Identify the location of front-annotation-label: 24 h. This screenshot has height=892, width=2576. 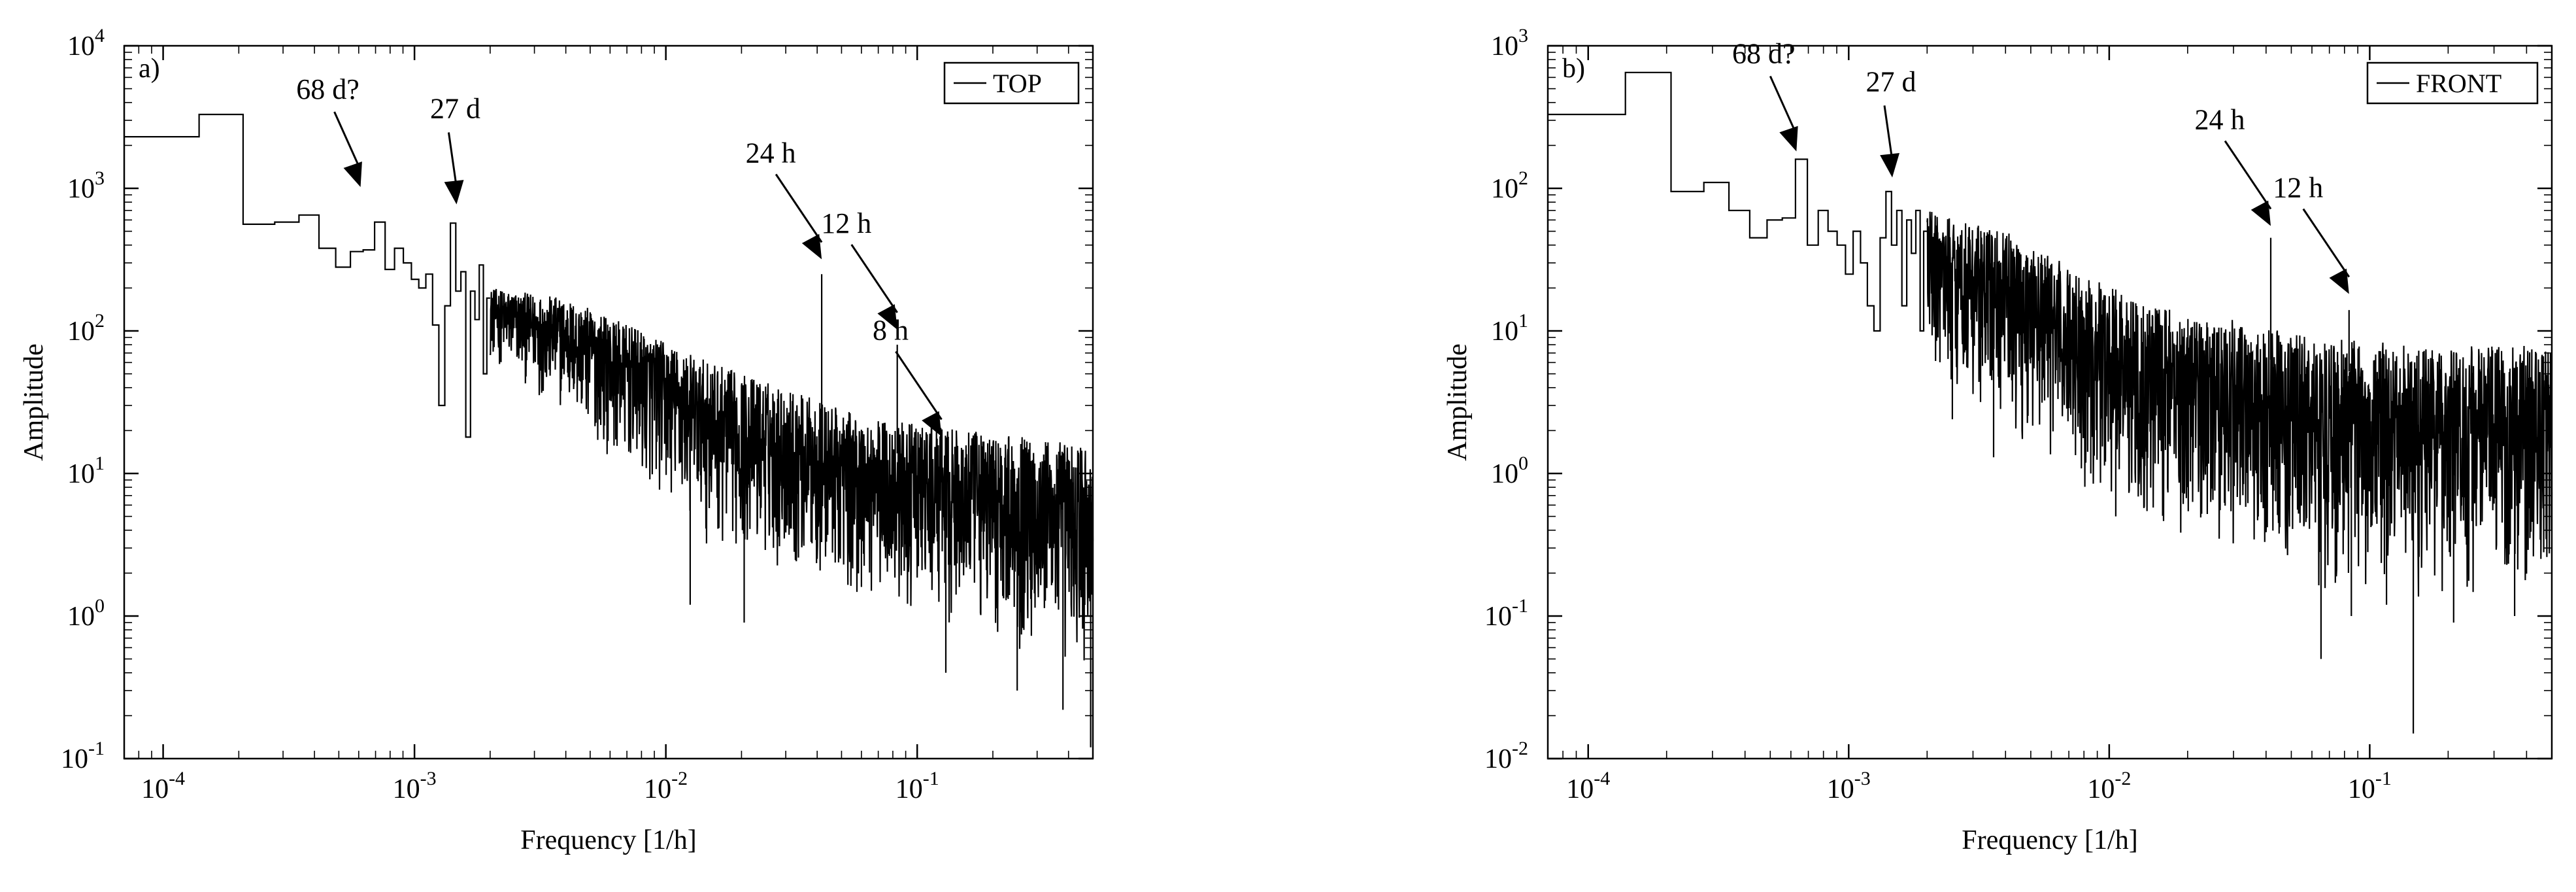
(2220, 119).